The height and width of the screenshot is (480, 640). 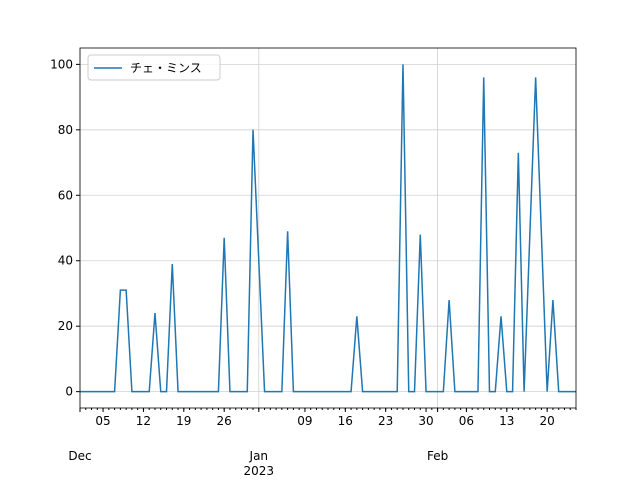 I want to click on x-tick-label: 26, so click(x=224, y=421).